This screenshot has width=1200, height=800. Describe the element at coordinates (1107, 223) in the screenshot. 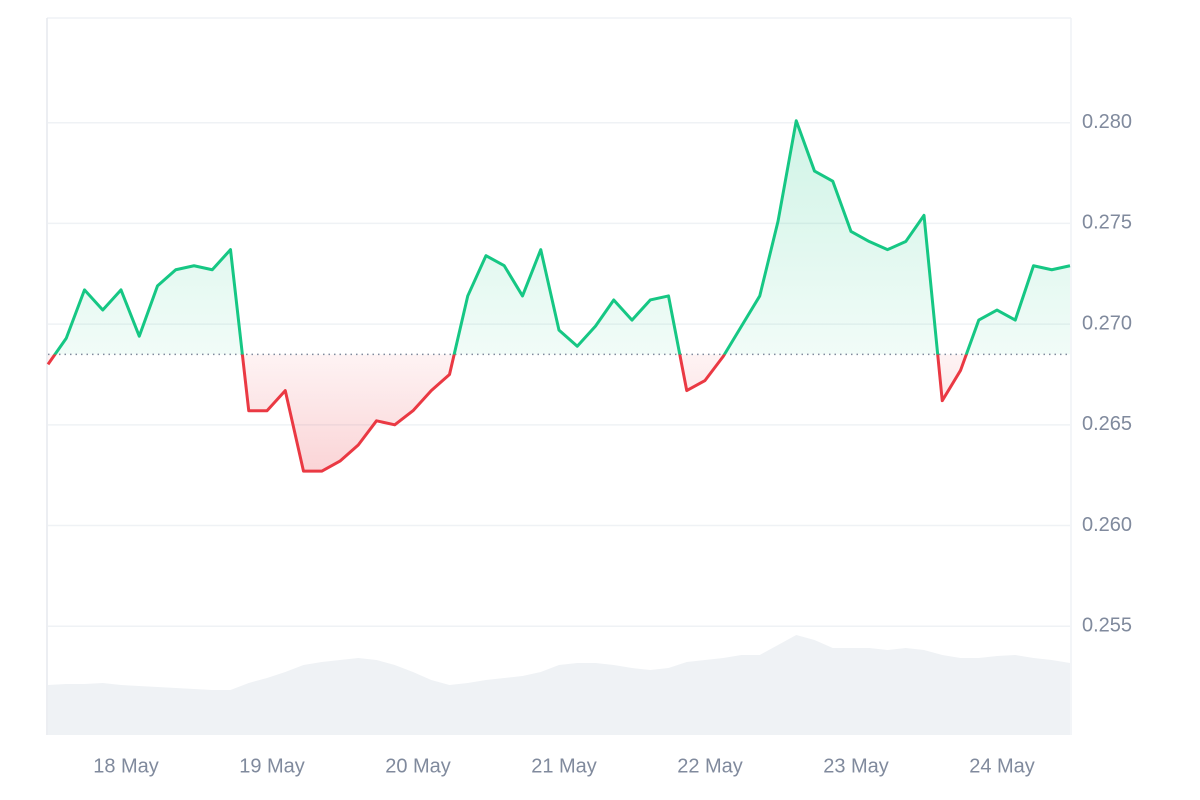

I see `y-tick-label: 0.275` at that location.